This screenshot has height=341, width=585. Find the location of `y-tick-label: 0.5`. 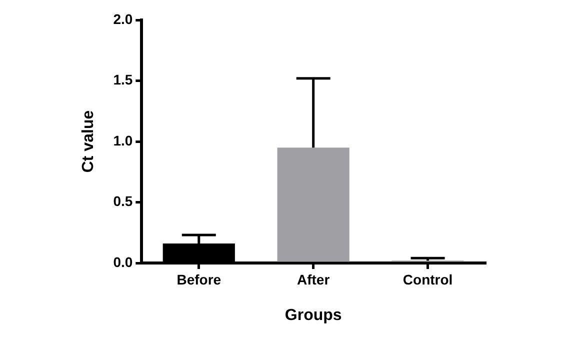

y-tick-label: 0.5 is located at coordinates (123, 201).